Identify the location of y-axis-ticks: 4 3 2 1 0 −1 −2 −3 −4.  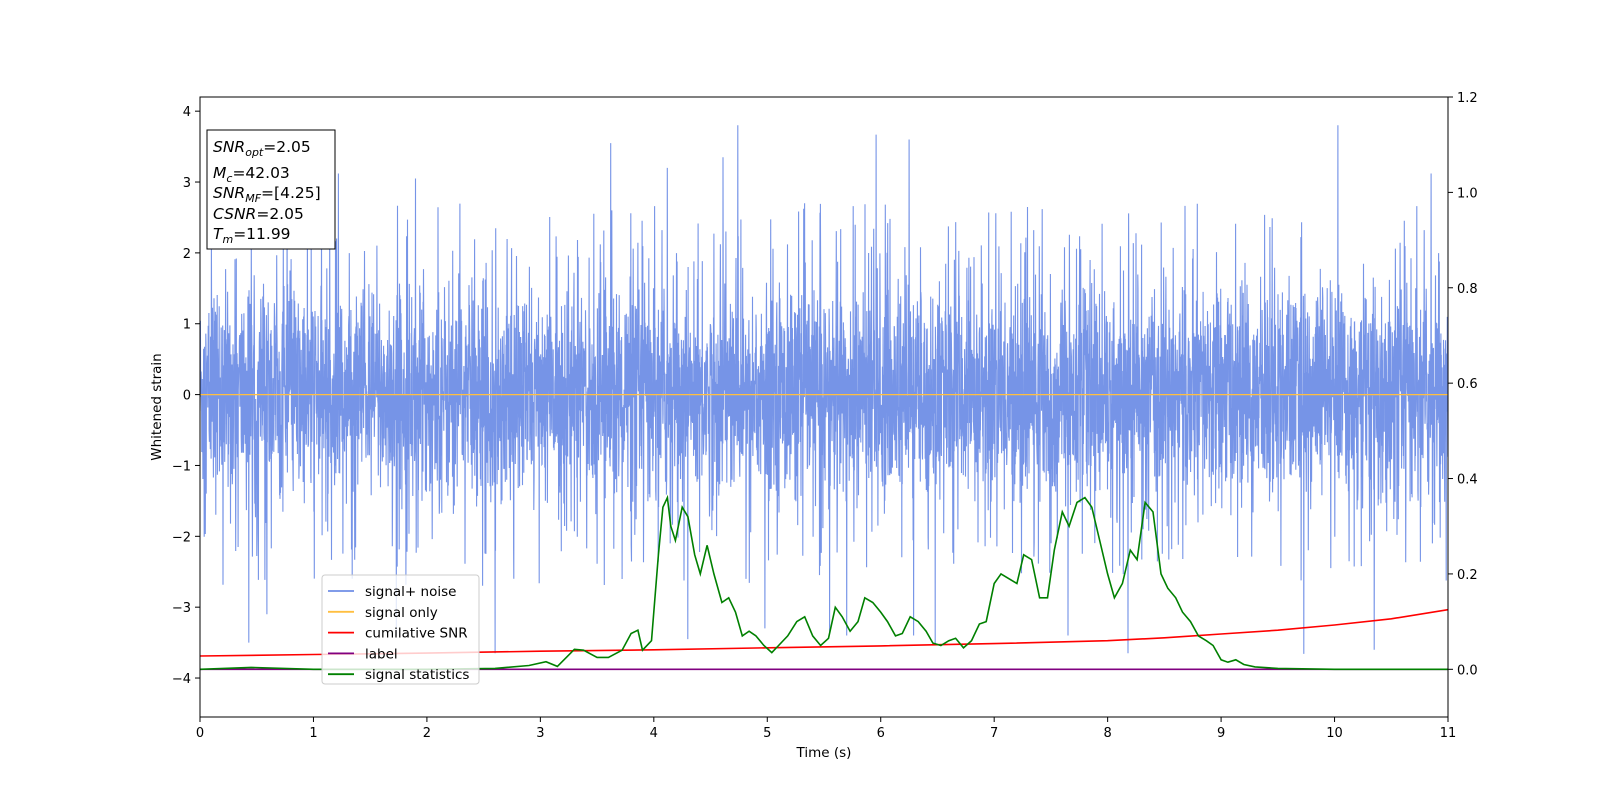
(186, 396).